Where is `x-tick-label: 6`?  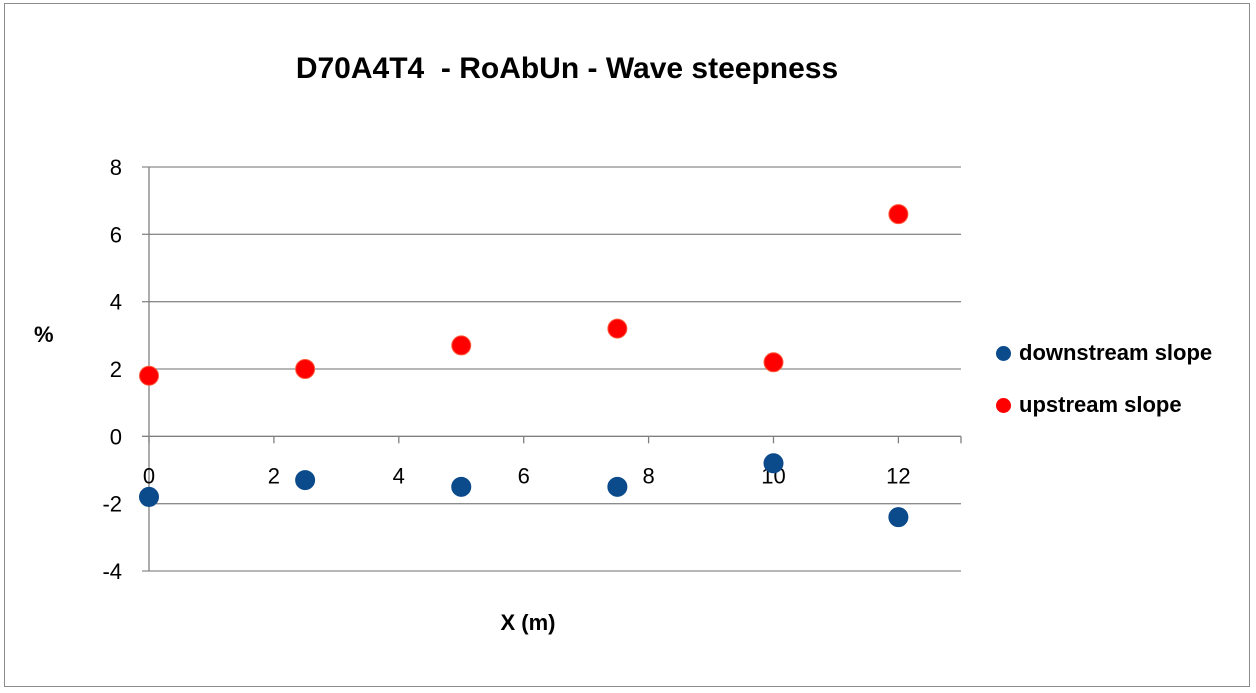 x-tick-label: 6 is located at coordinates (524, 475).